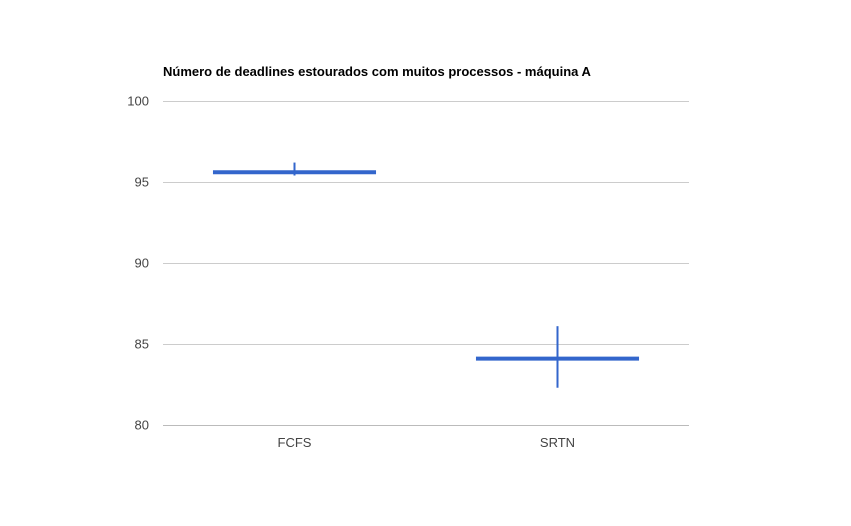  What do you see at coordinates (142, 344) in the screenshot?
I see `y-tick-label: 85` at bounding box center [142, 344].